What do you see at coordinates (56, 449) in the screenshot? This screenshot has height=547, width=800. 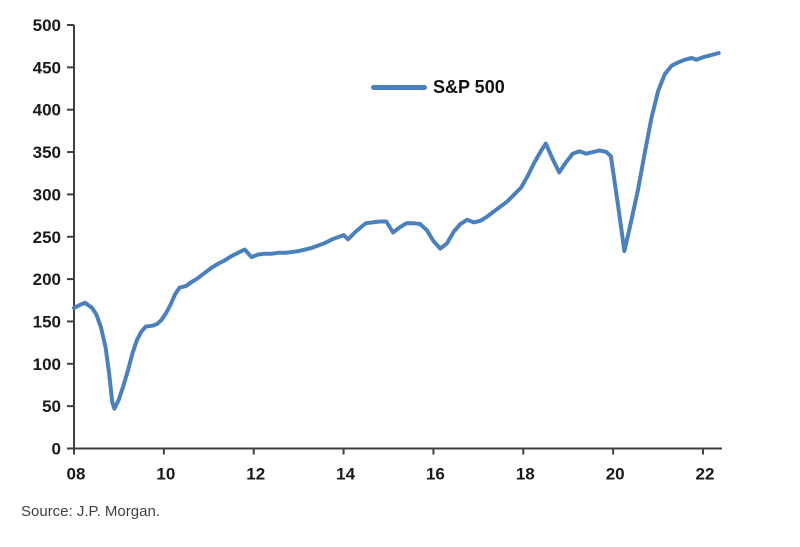 I see `y-tick-label: 0` at bounding box center [56, 449].